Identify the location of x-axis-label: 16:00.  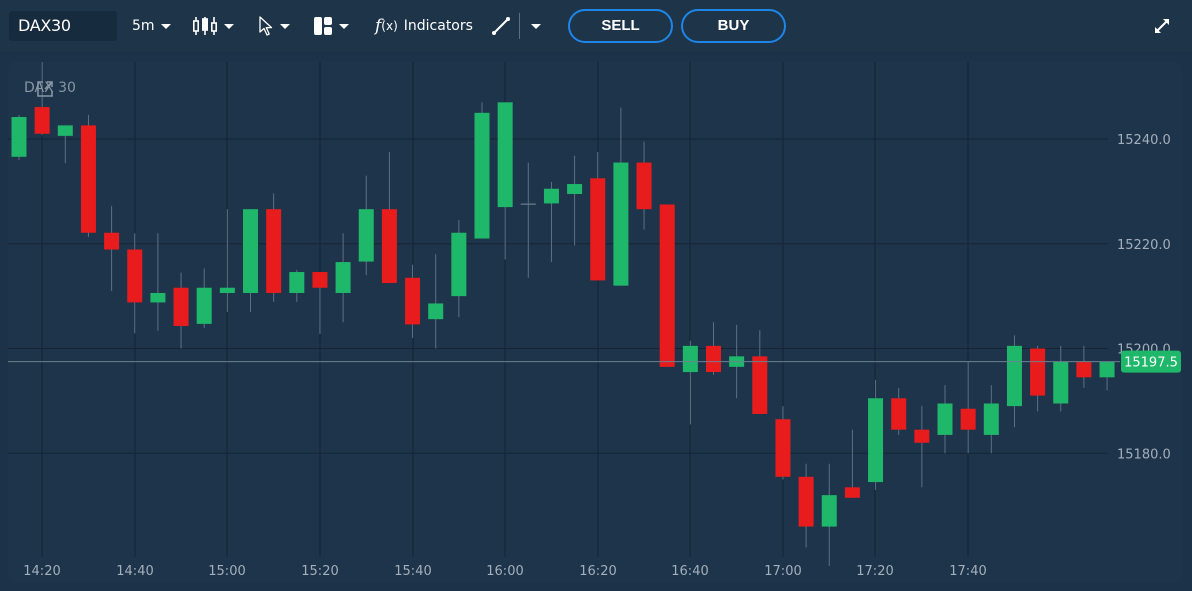
(504, 571).